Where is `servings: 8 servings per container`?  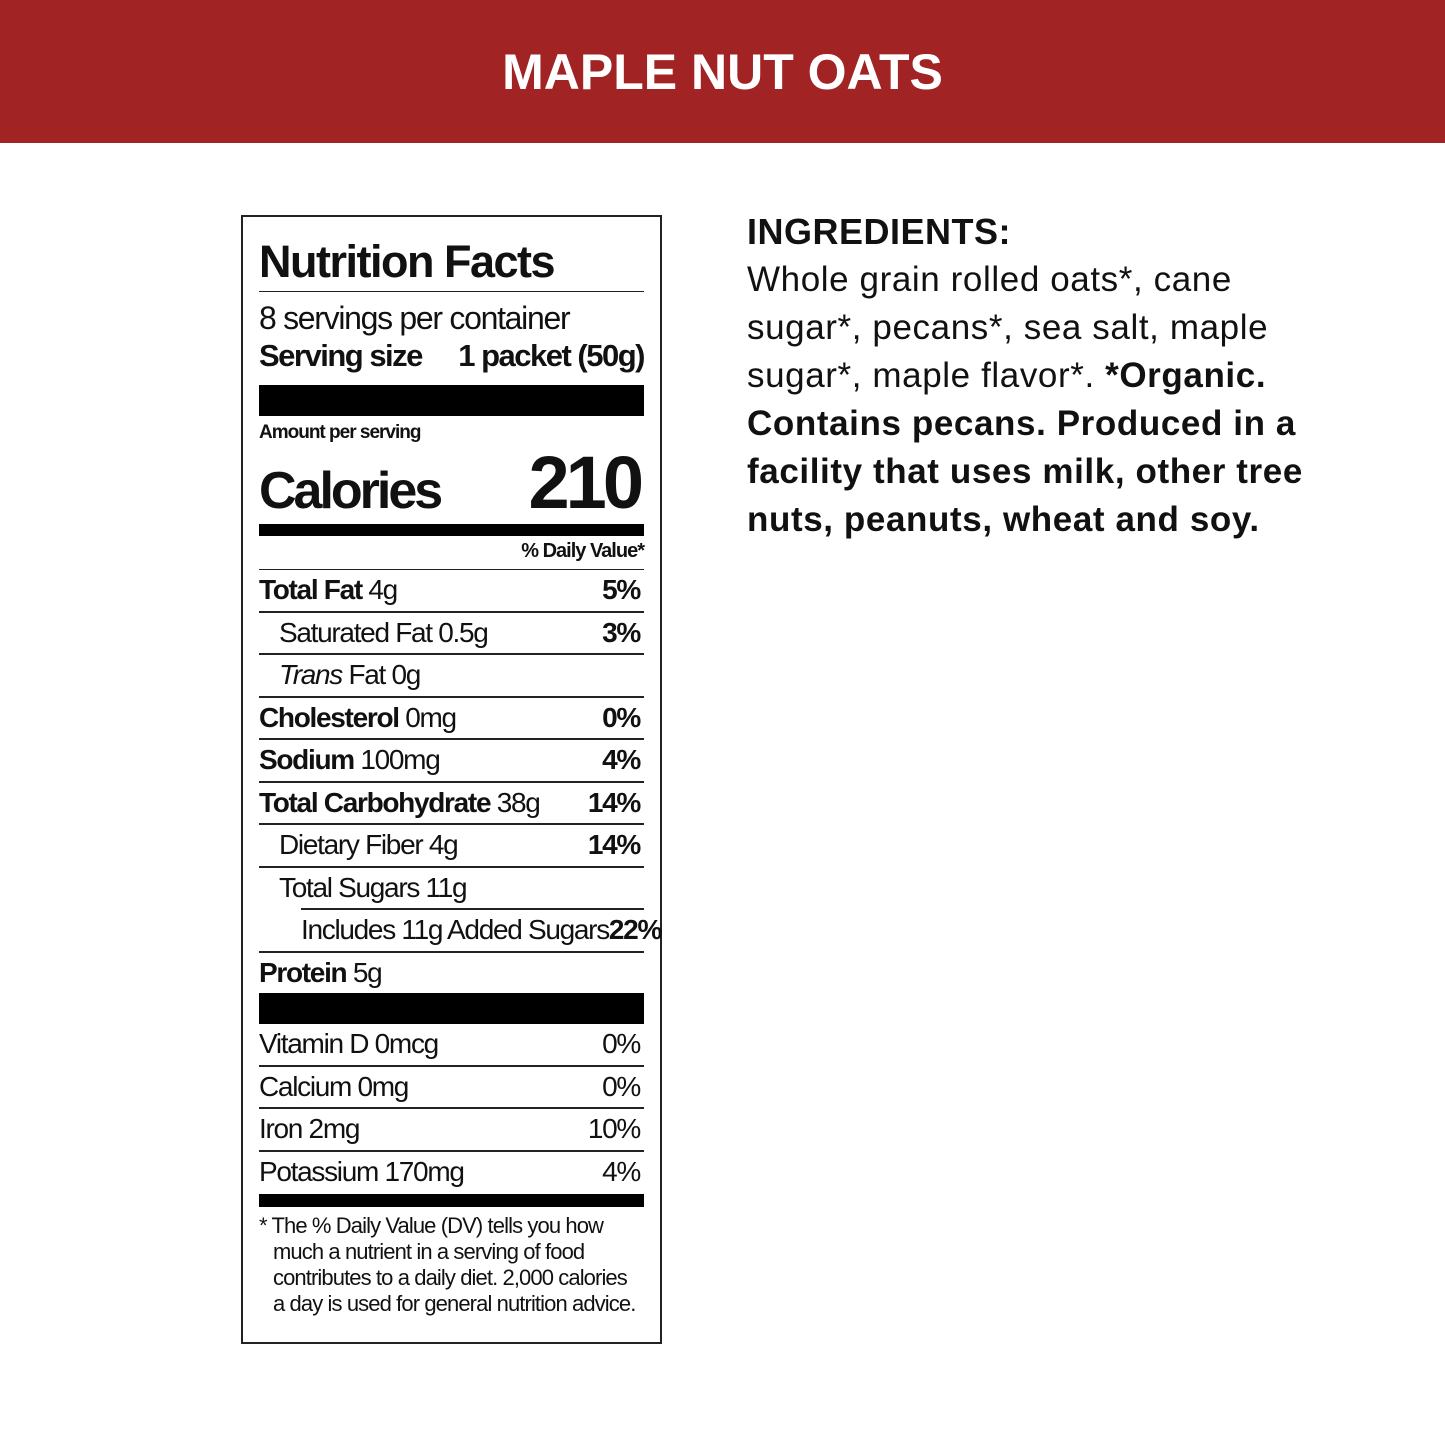 servings: 8 servings per container is located at coordinates (415, 318).